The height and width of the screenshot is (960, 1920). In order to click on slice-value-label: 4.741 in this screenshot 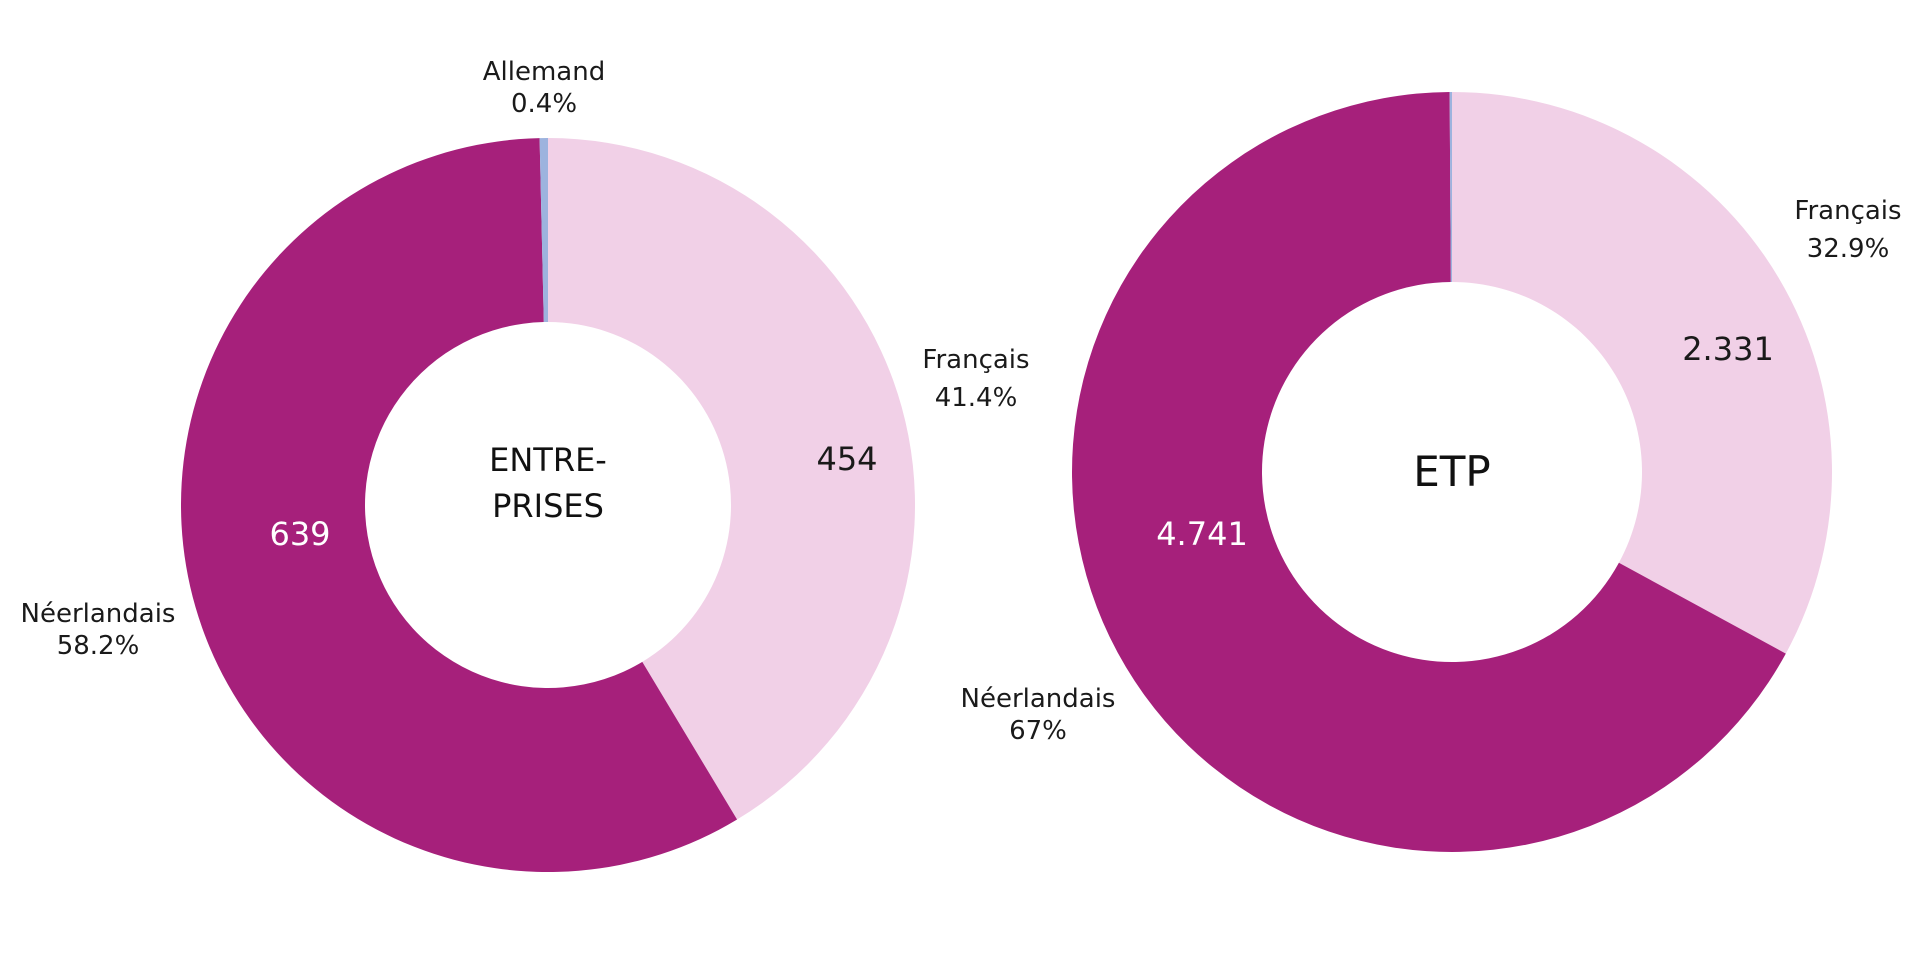, I will do `click(1202, 534)`.